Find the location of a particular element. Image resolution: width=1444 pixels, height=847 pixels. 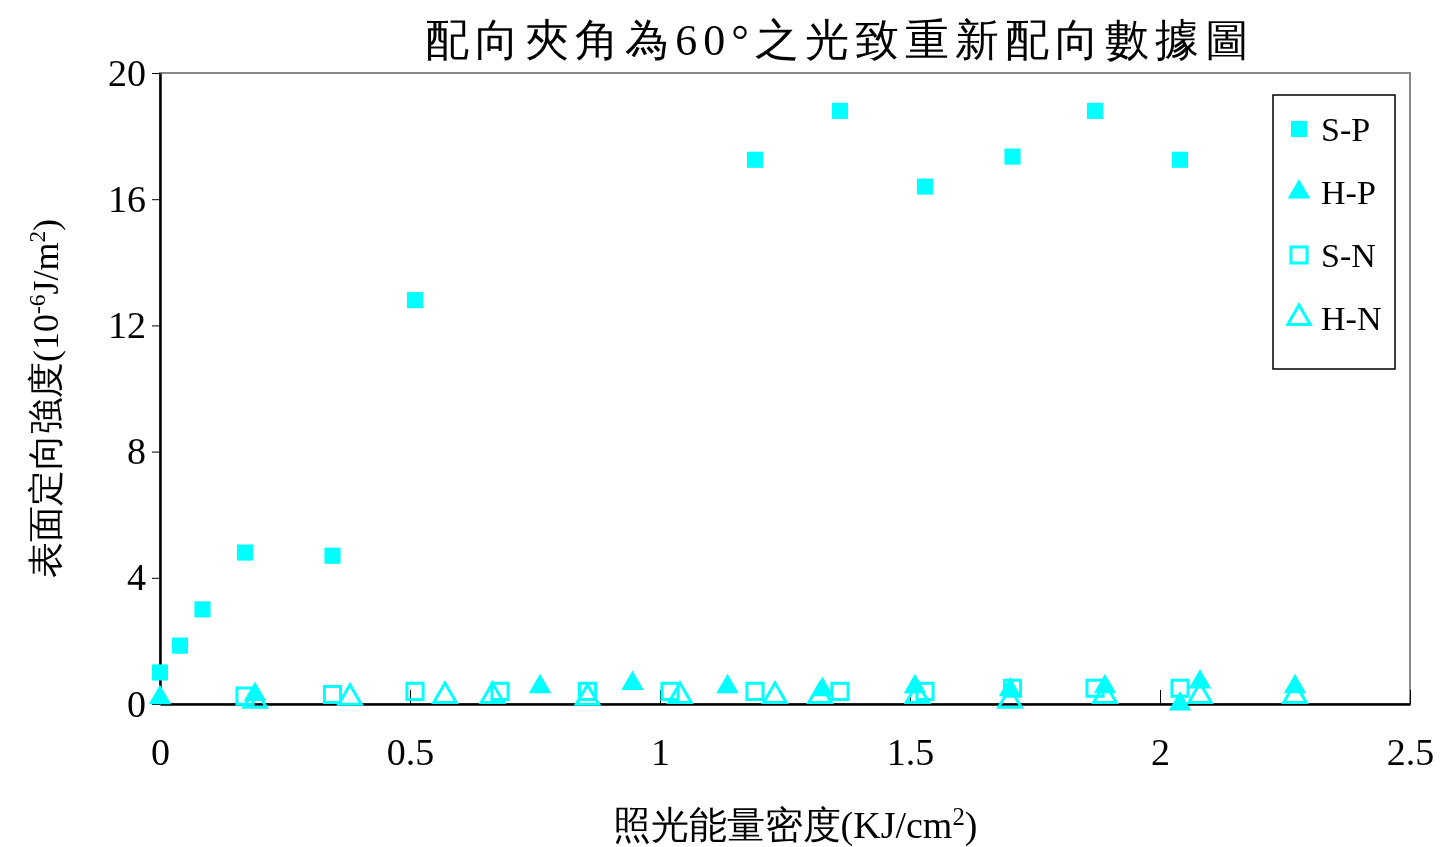

x-axis-title: 照光能量密度(KJ/cm$^{2}$) is located at coordinates (795, 824).